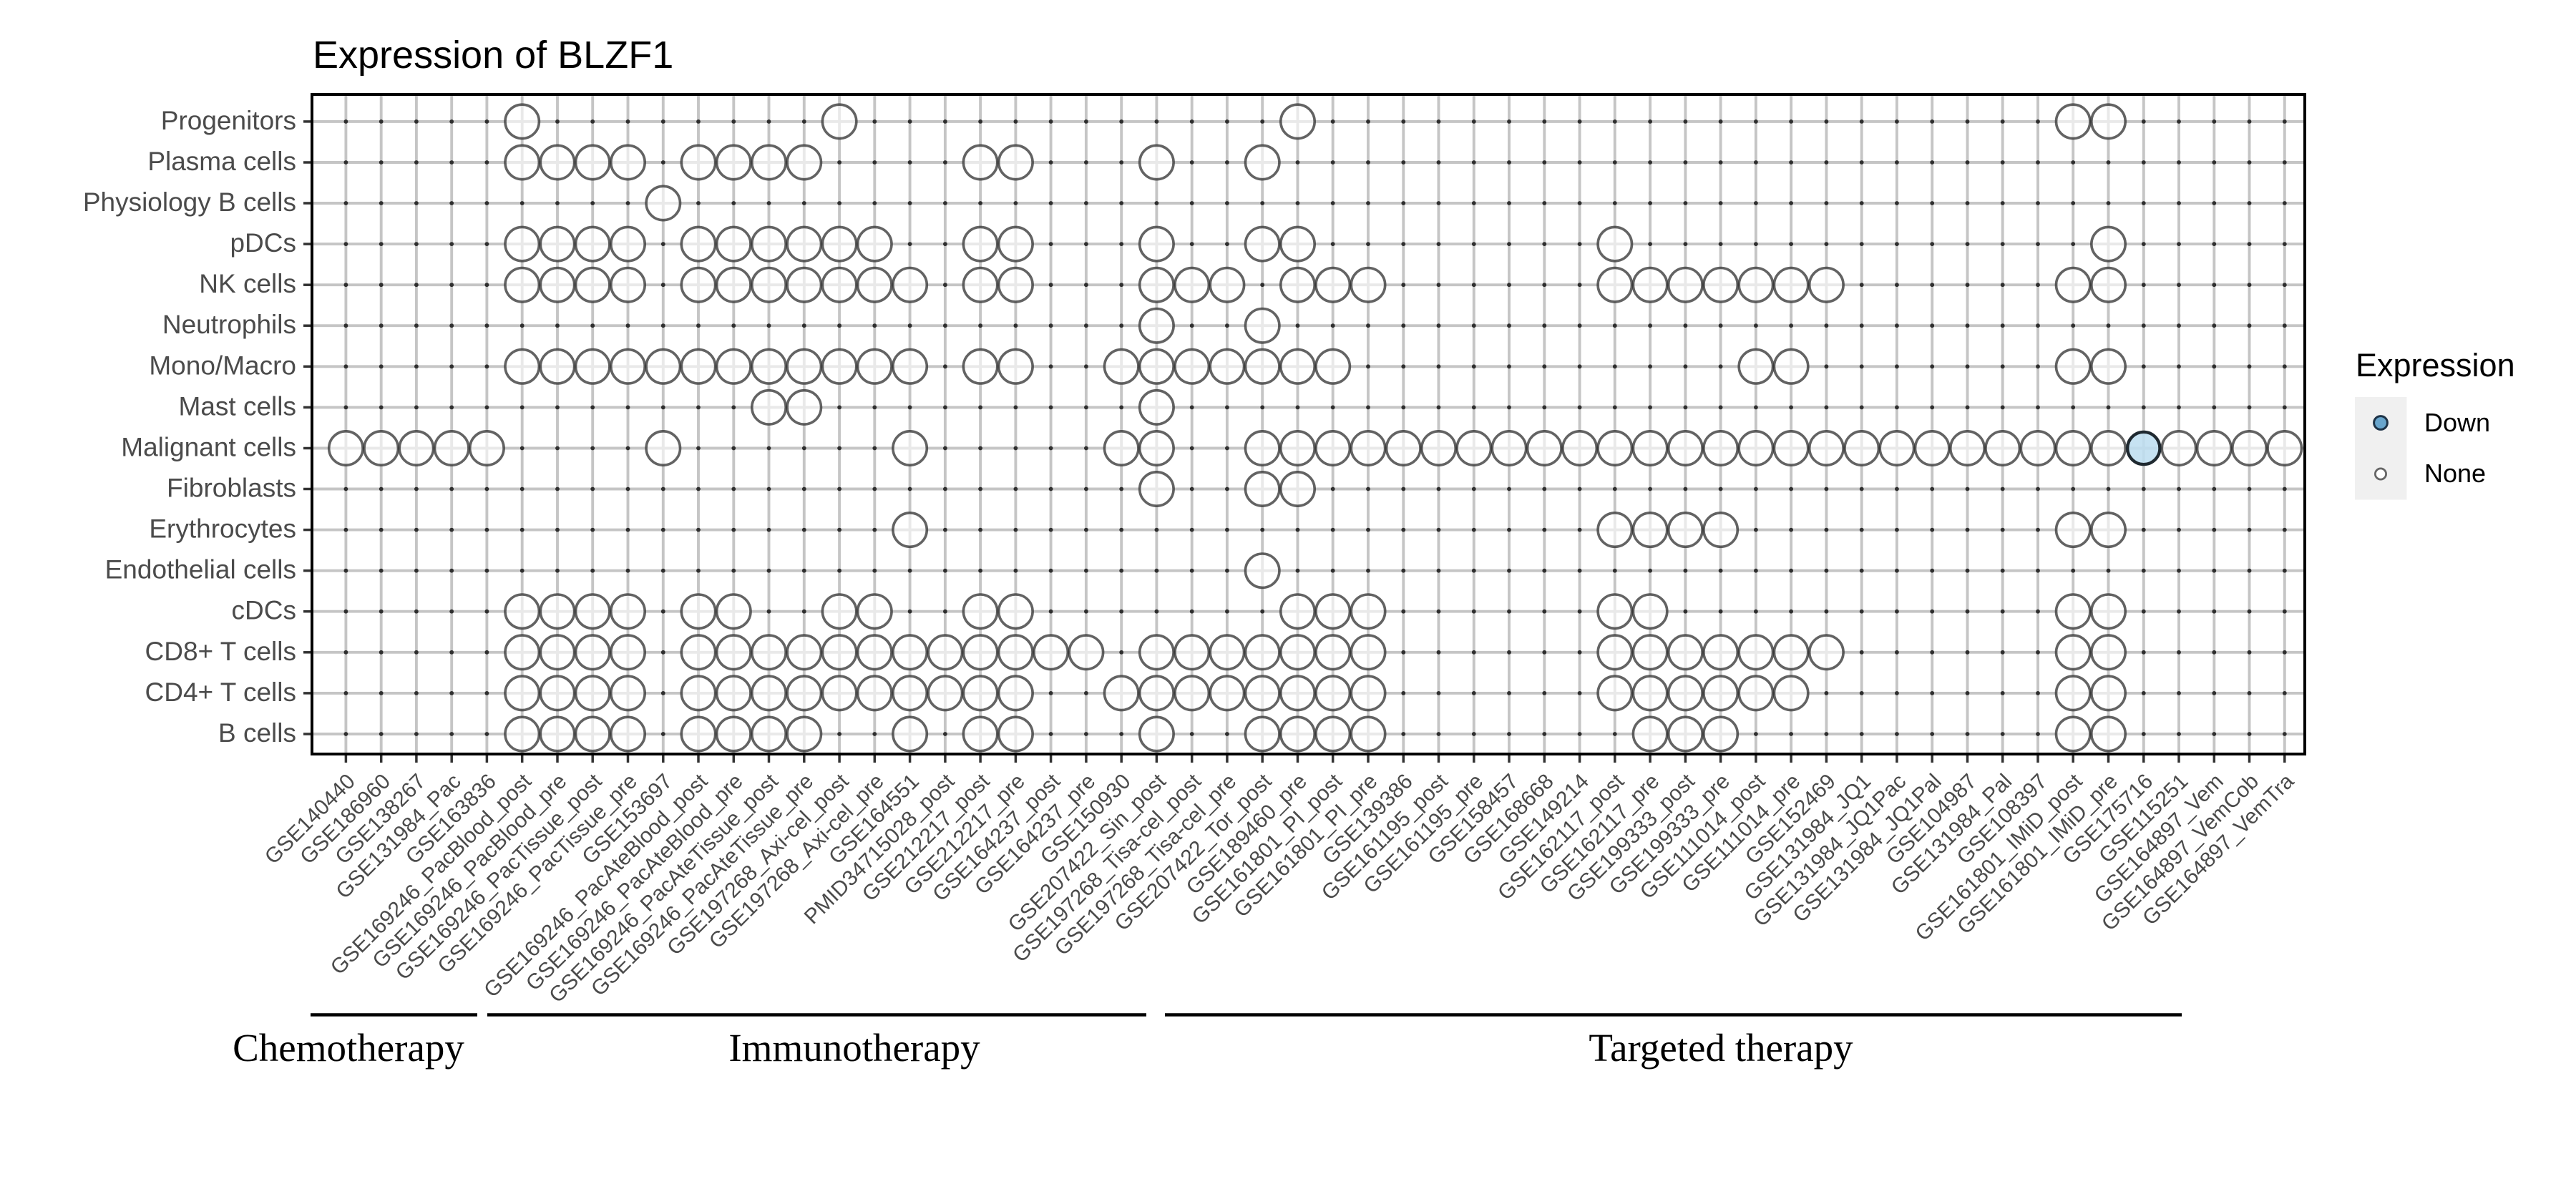 The width and height of the screenshot is (2576, 1184). What do you see at coordinates (237, 406) in the screenshot?
I see `svg-text: Mast cells` at bounding box center [237, 406].